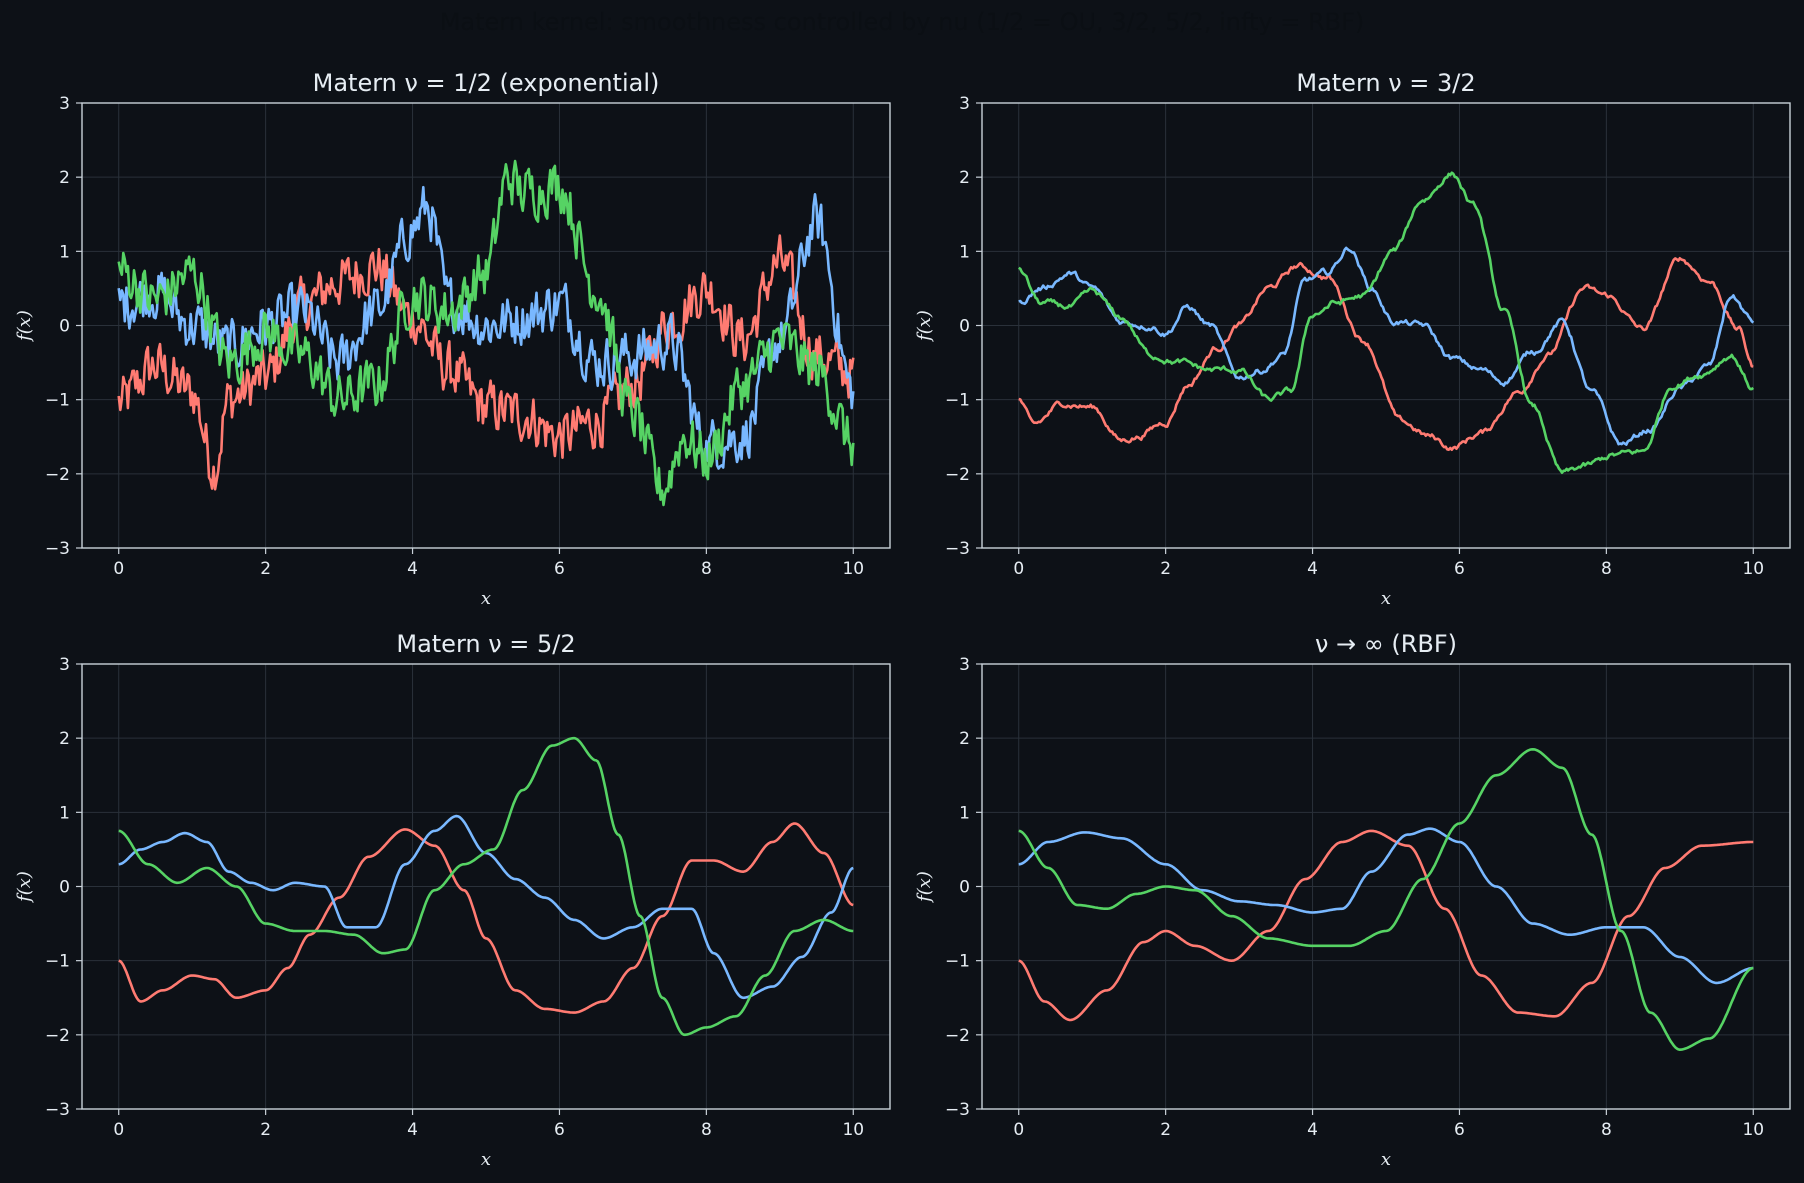 Image resolution: width=1804 pixels, height=1183 pixels. What do you see at coordinates (706, 1130) in the screenshot?
I see `panel-3-xtick-label-4: 8` at bounding box center [706, 1130].